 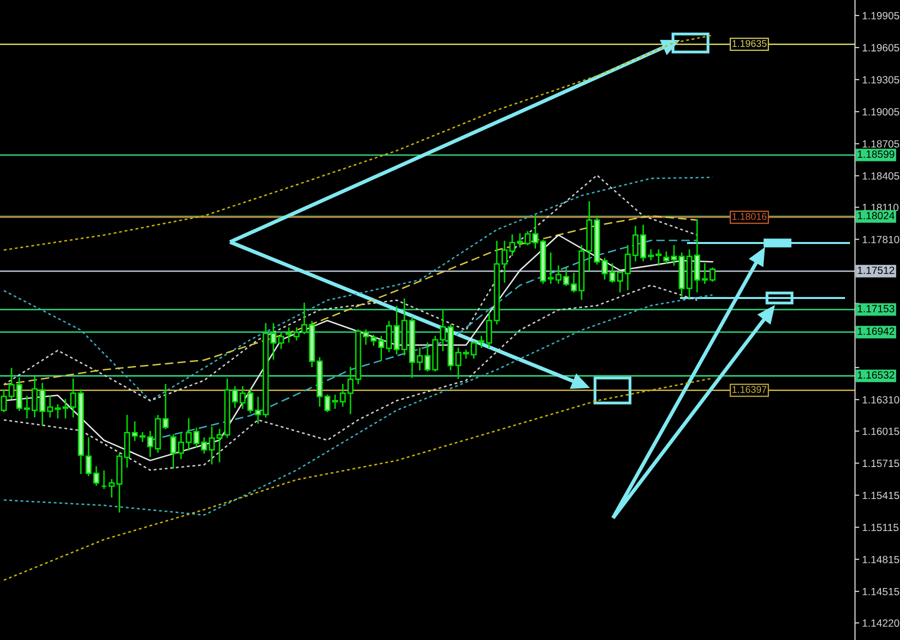 What do you see at coordinates (881, 431) in the screenshot?
I see `y-tick-label: 1.16015` at bounding box center [881, 431].